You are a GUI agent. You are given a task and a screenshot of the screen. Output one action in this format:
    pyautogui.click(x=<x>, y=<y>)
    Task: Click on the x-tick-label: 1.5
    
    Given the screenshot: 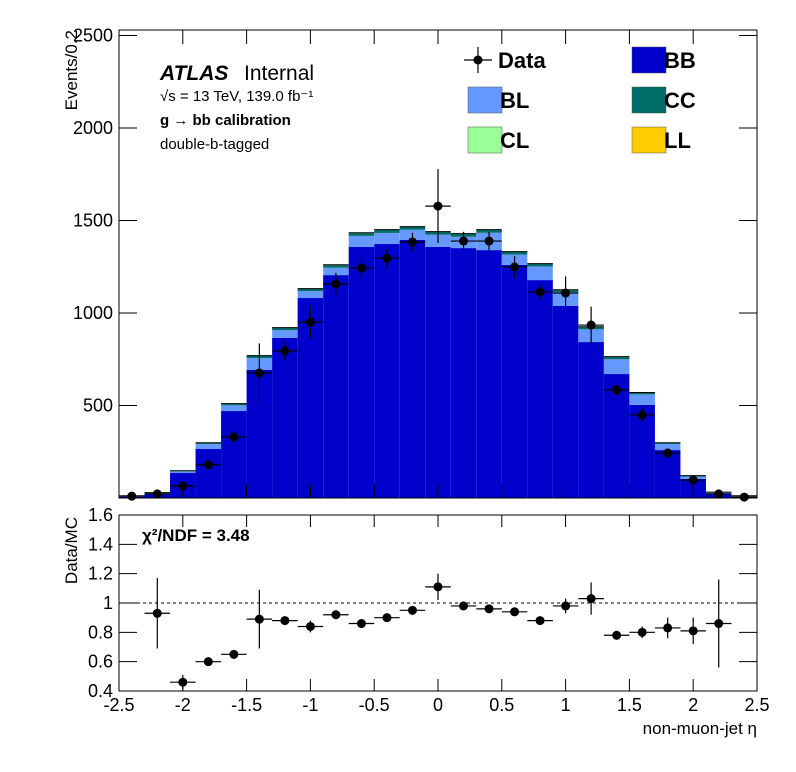 What is the action you would take?
    pyautogui.click(x=629, y=705)
    